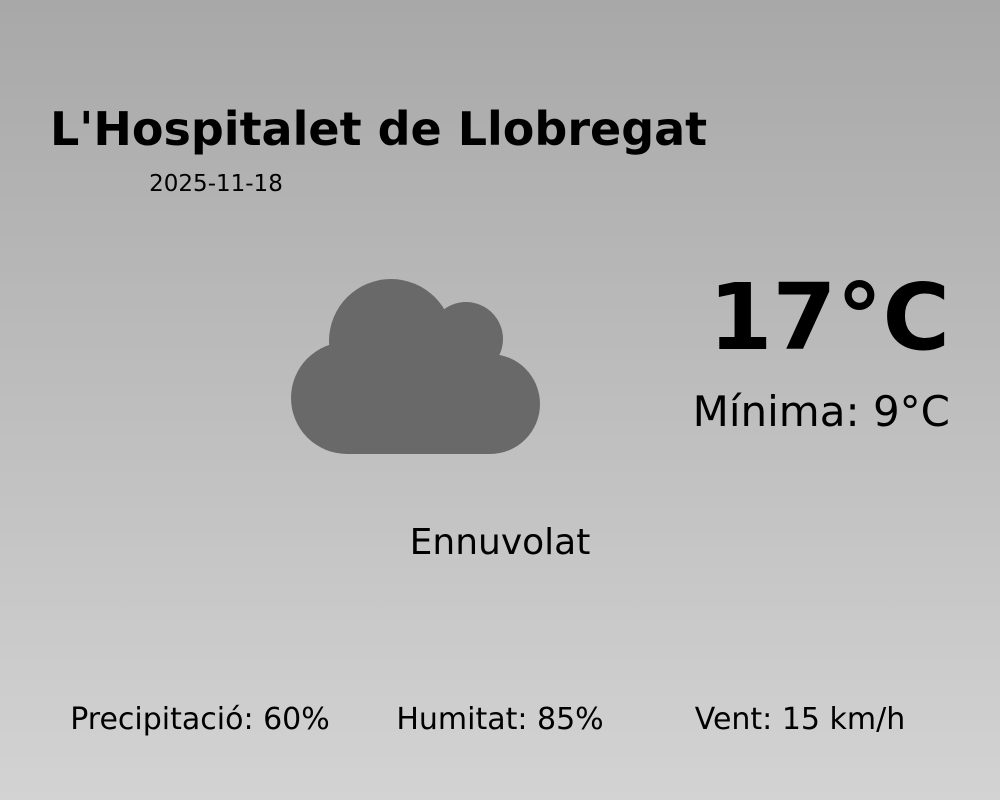 The width and height of the screenshot is (1000, 800). What do you see at coordinates (200, 719) in the screenshot?
I see `precipitation: Precipitació: 60%` at bounding box center [200, 719].